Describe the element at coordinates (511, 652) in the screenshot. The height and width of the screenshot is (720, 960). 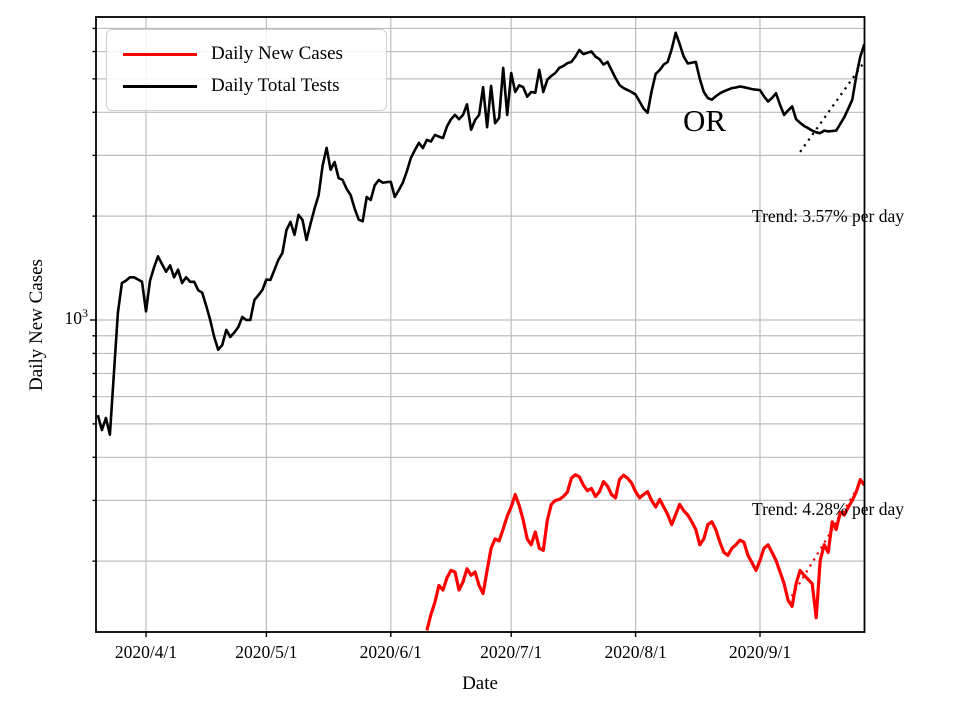
I see `x-tick-label: 2020/7/1` at that location.